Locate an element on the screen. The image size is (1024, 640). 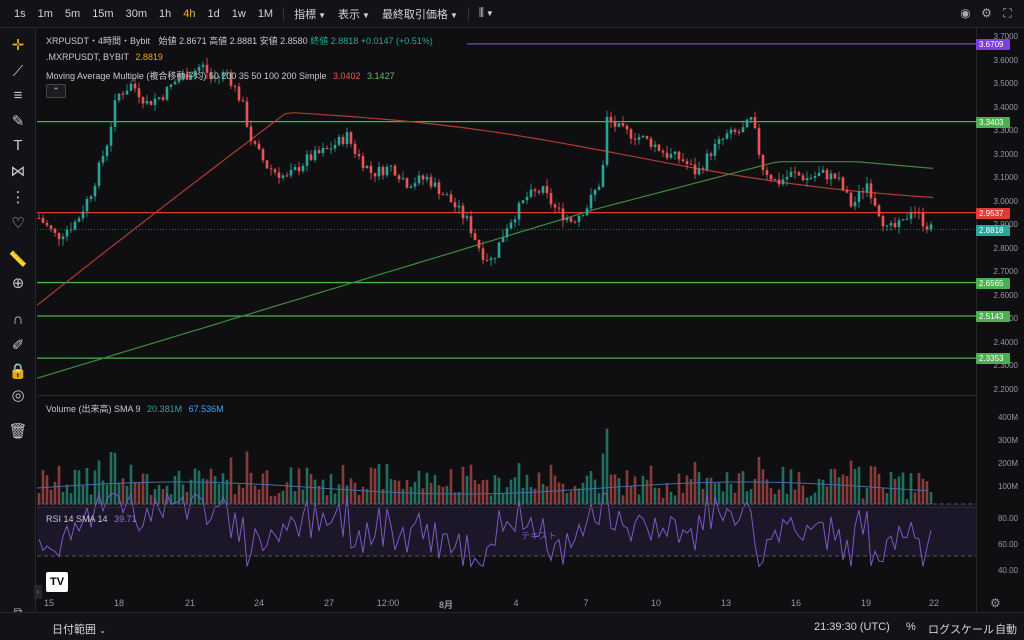
settings-gear-icon: ⚙ is located at coordinates (995, 603).